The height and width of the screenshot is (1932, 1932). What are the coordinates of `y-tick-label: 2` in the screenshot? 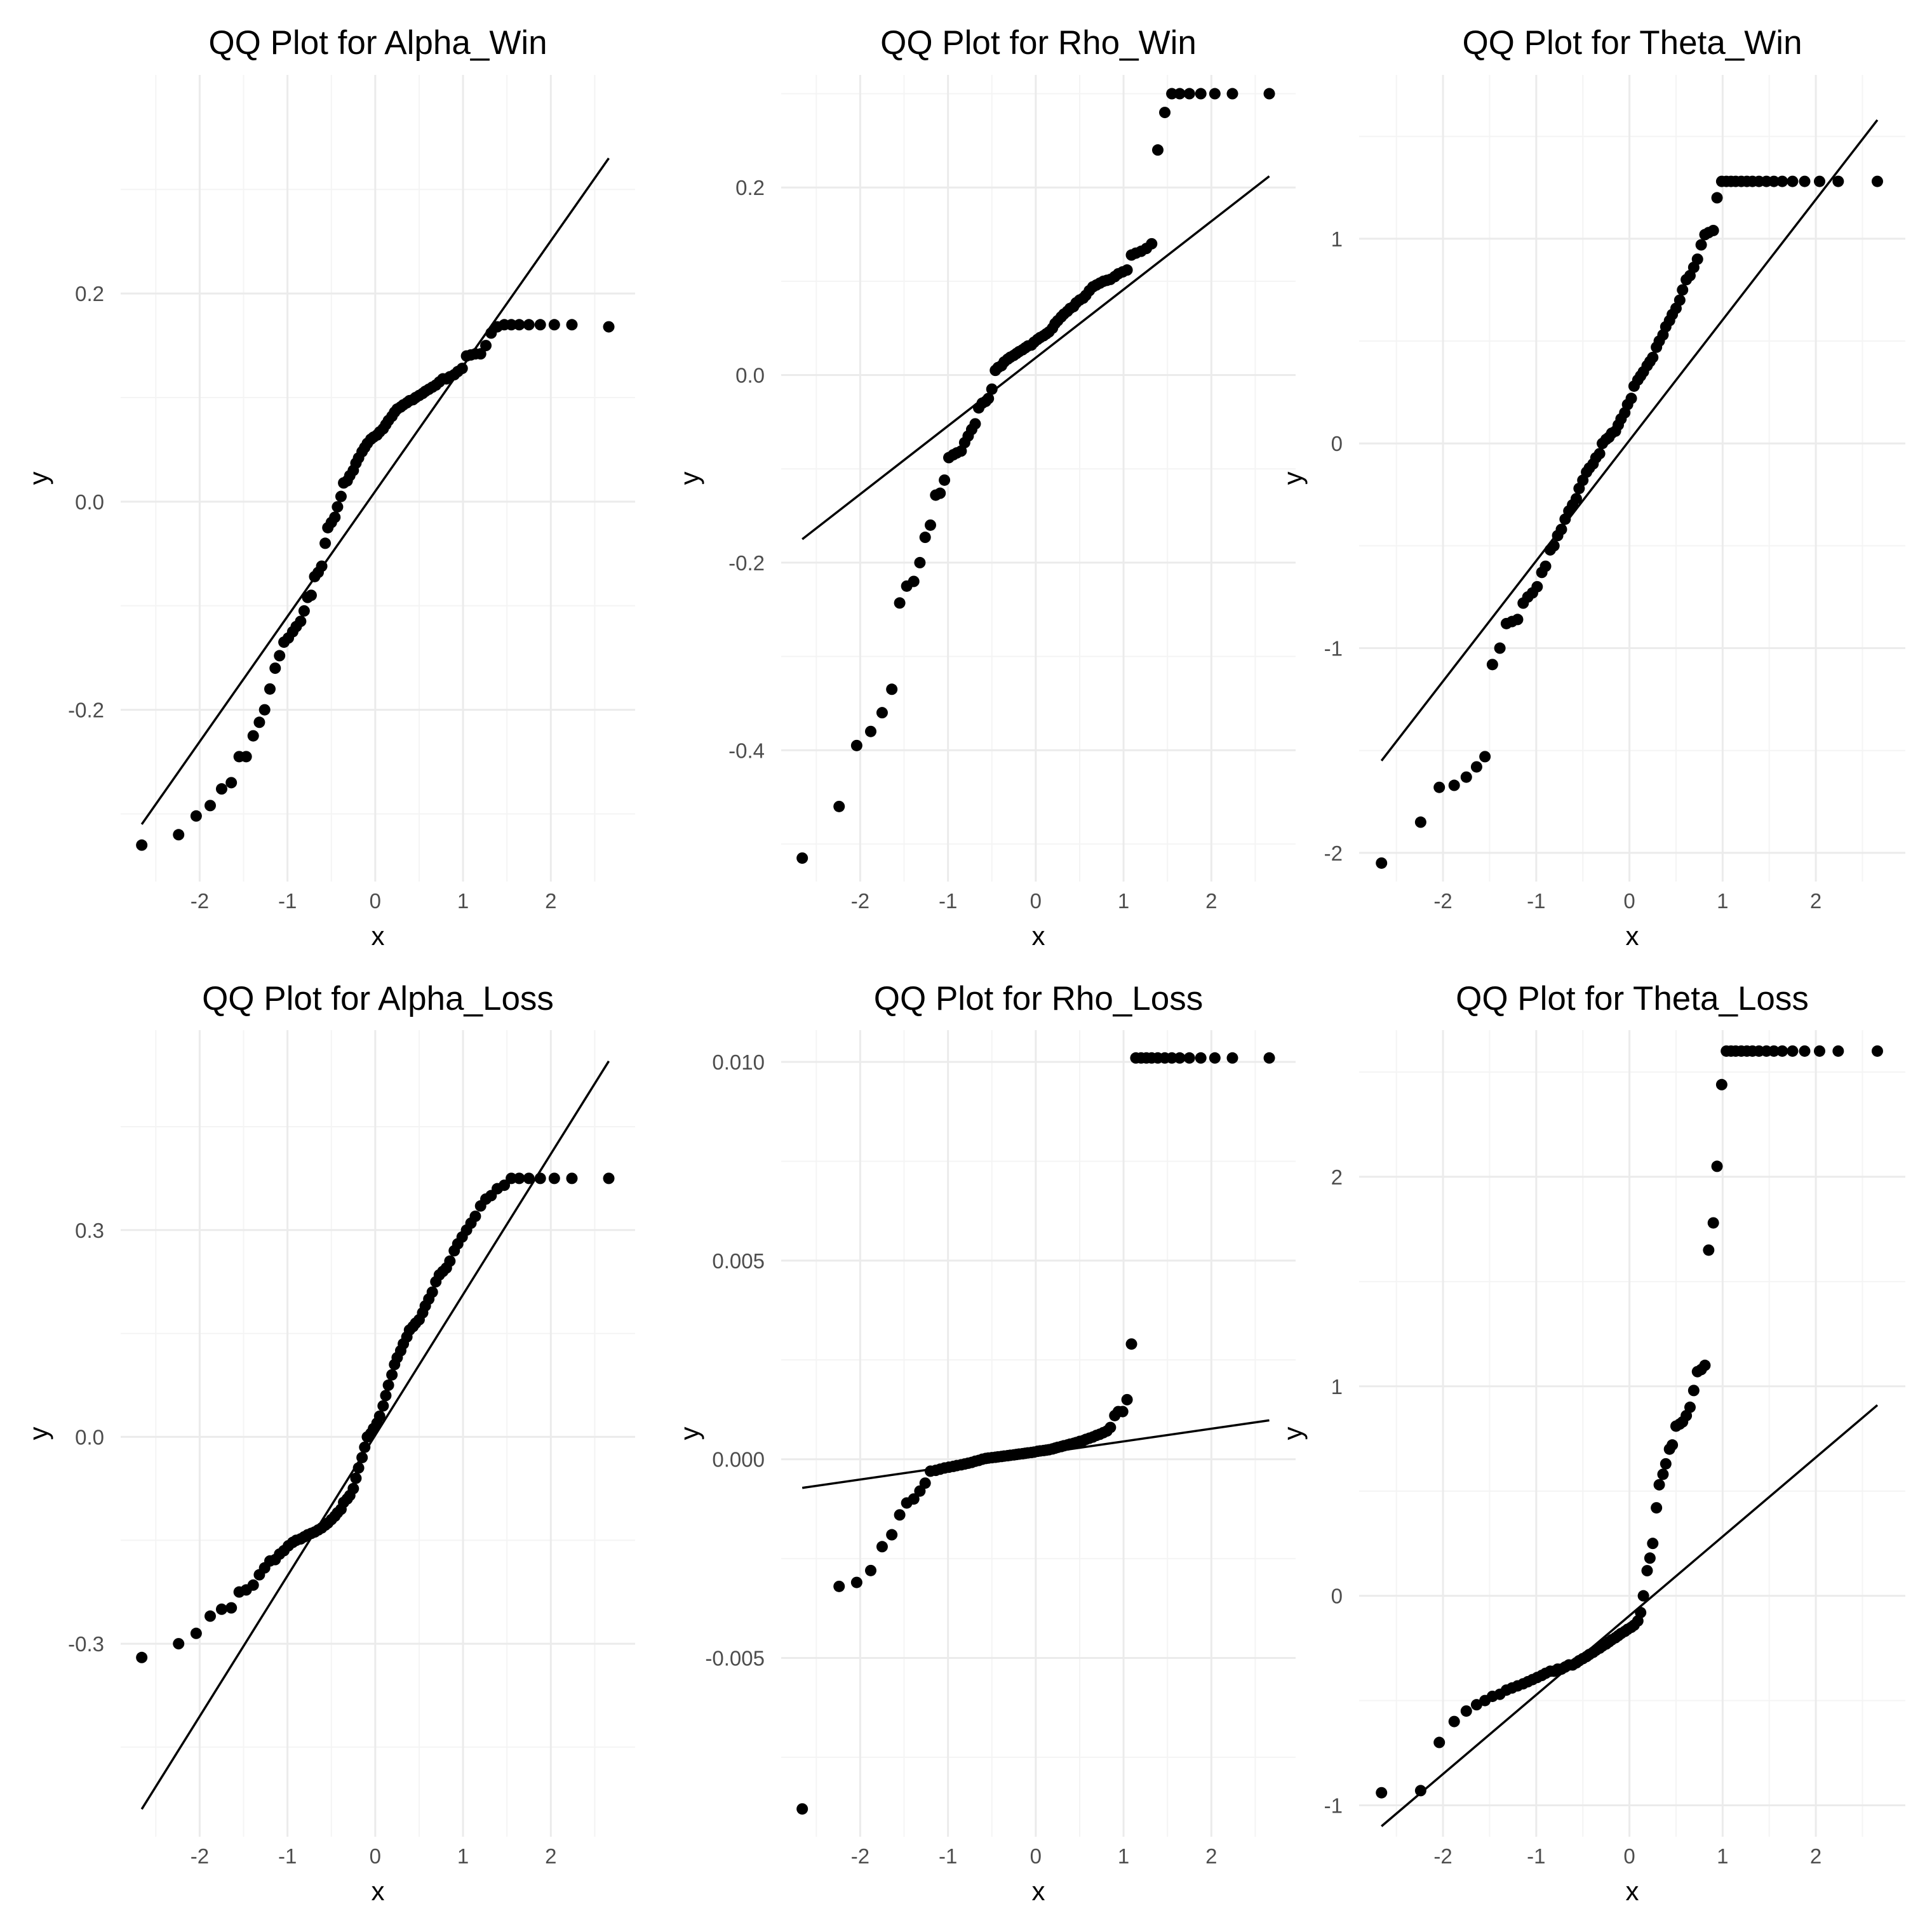 It's located at (1337, 1177).